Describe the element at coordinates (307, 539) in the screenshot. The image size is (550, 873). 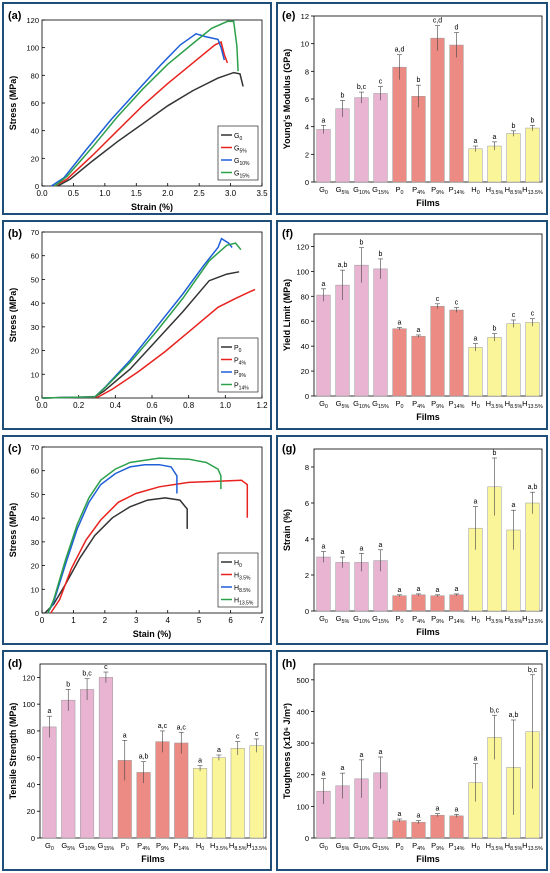
I see `y-tick-label: 4` at that location.